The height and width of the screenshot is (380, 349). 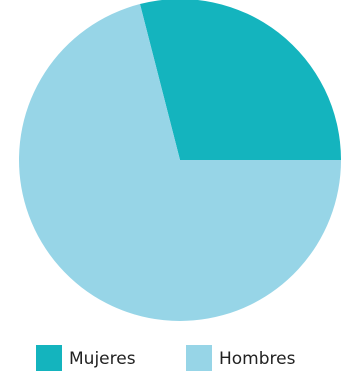 What do you see at coordinates (257, 359) in the screenshot?
I see `legend-label: Hombres` at bounding box center [257, 359].